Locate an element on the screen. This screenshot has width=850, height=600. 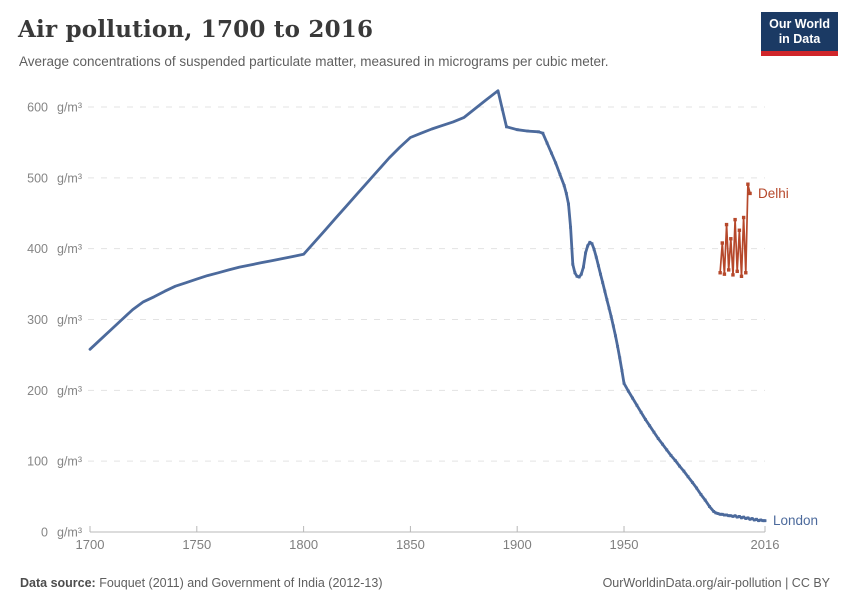
london-point-1976 is located at coordinates (679, 466).